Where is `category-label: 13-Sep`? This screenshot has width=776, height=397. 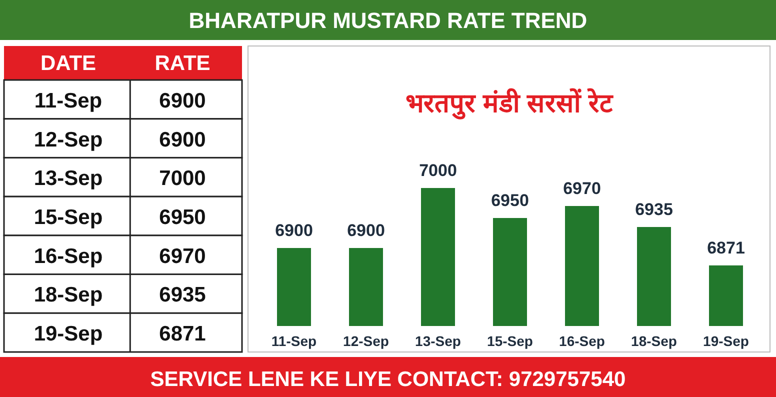 category-label: 13-Sep is located at coordinates (68, 178).